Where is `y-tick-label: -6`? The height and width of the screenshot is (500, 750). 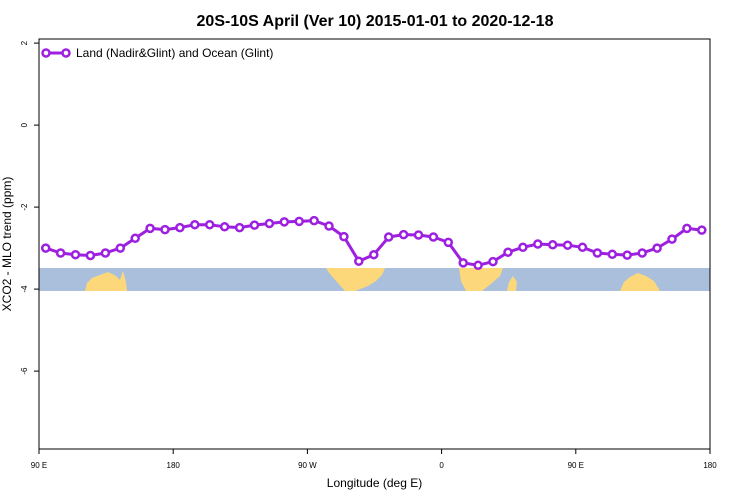
y-tick-label: -6 is located at coordinates (24, 371).